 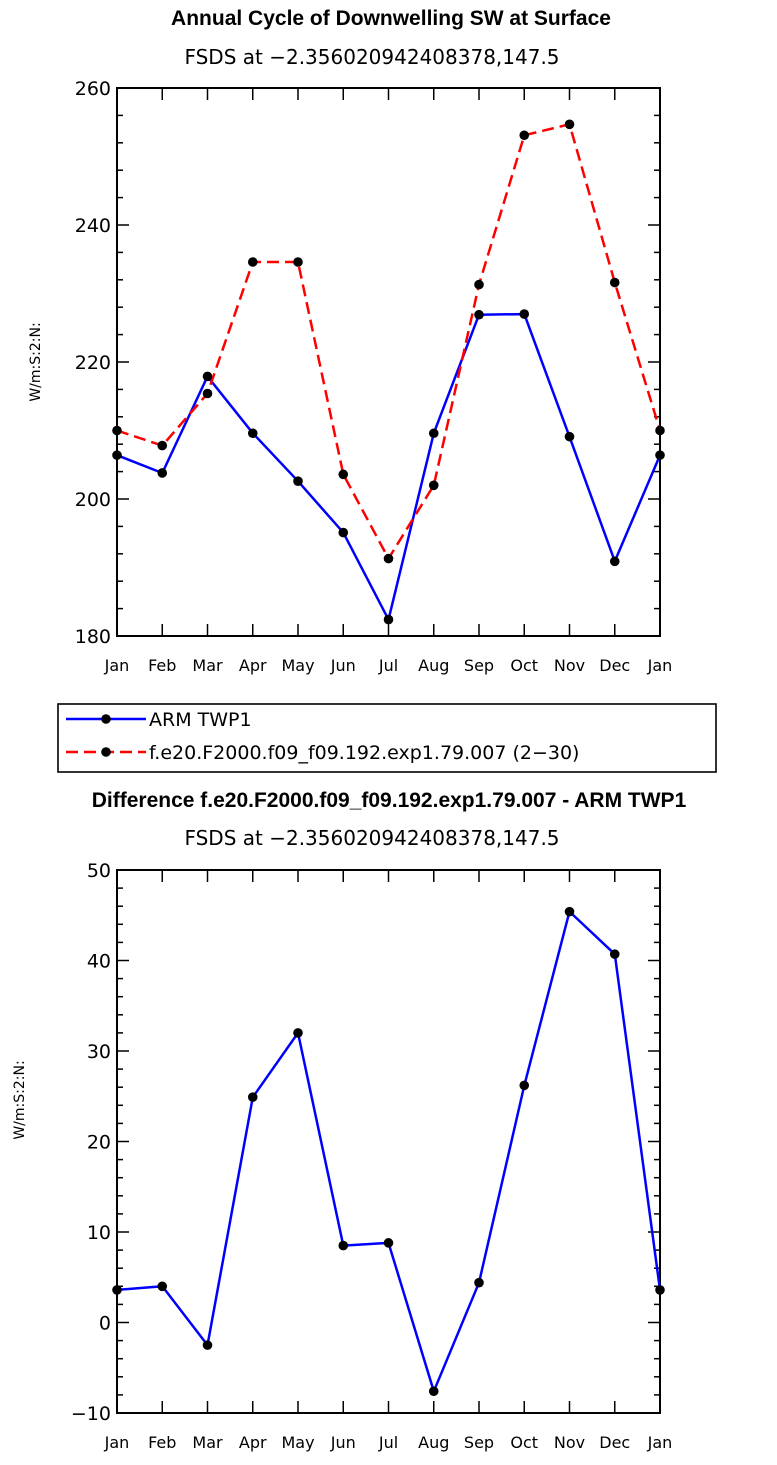 What do you see at coordinates (93, 500) in the screenshot?
I see `y-tick-label: 200` at bounding box center [93, 500].